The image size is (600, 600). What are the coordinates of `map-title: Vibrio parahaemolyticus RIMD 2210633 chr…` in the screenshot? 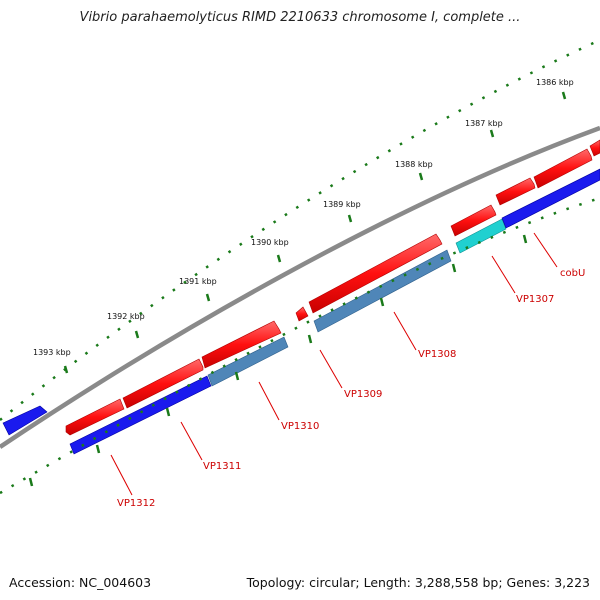 It's located at (300, 17).